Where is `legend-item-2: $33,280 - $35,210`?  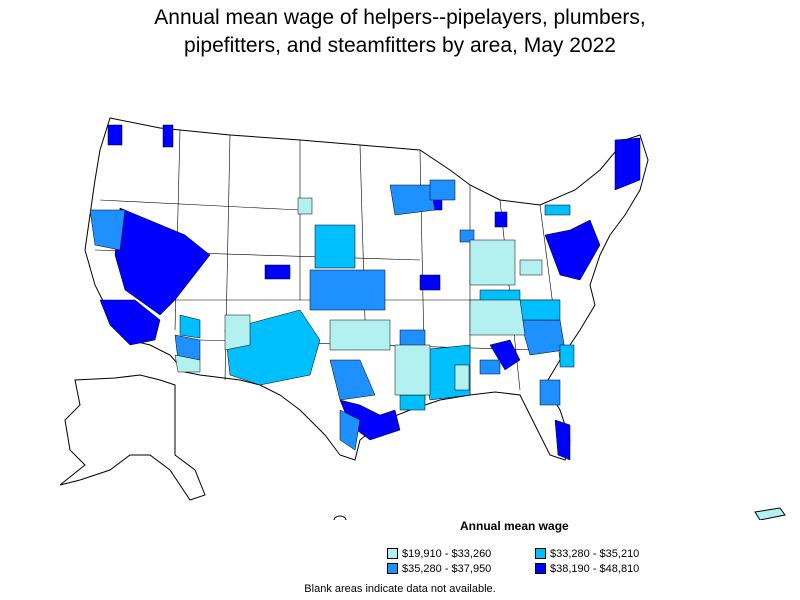
legend-item-2: $33,280 - $35,210 is located at coordinates (609, 554).